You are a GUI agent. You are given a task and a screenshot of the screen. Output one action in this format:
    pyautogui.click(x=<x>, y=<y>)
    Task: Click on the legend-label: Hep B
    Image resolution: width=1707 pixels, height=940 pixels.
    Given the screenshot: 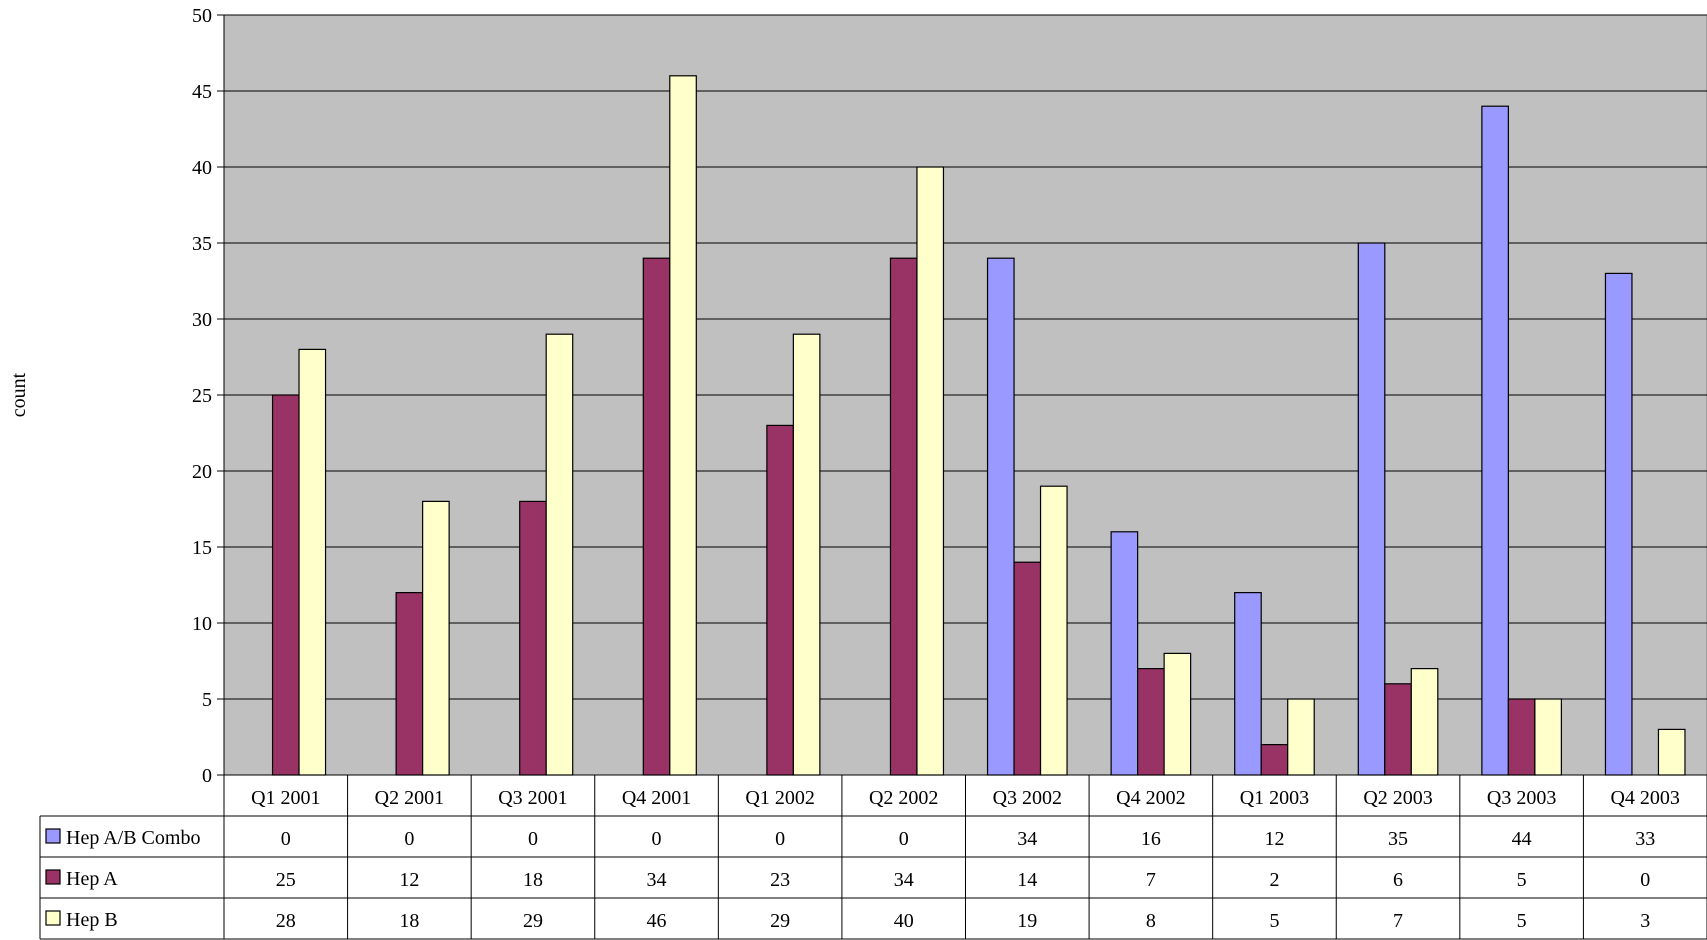 What is the action you would take?
    pyautogui.click(x=92, y=920)
    